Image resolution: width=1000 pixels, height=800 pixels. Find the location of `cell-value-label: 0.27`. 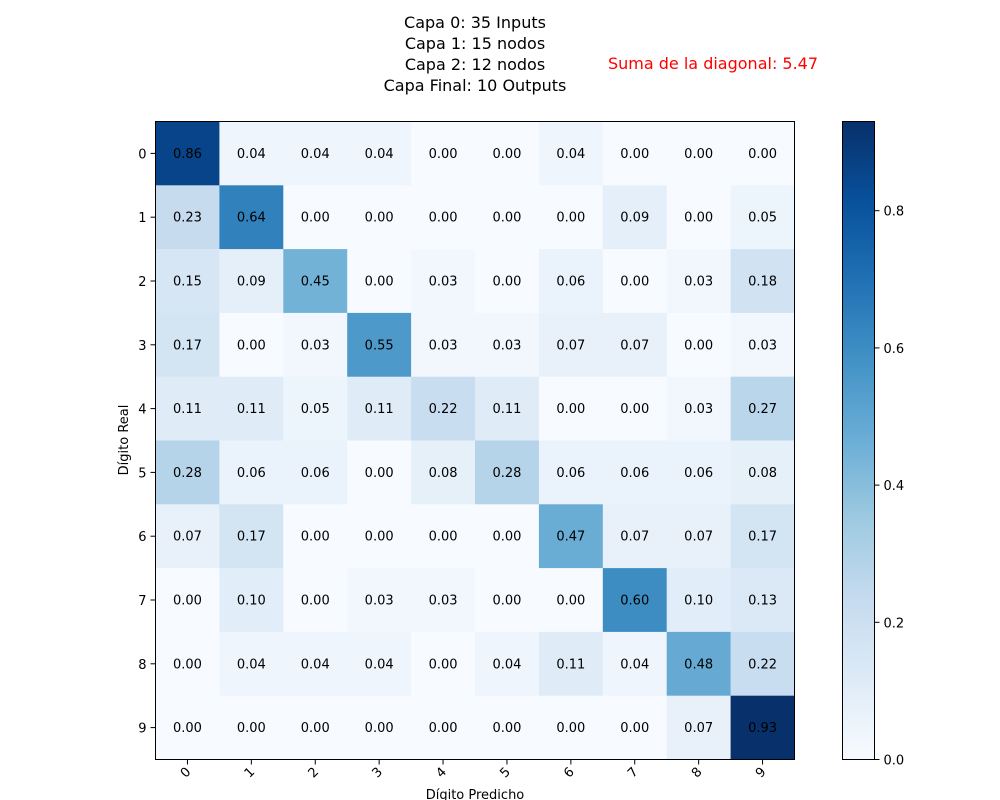

cell-value-label: 0.27 is located at coordinates (762, 409).